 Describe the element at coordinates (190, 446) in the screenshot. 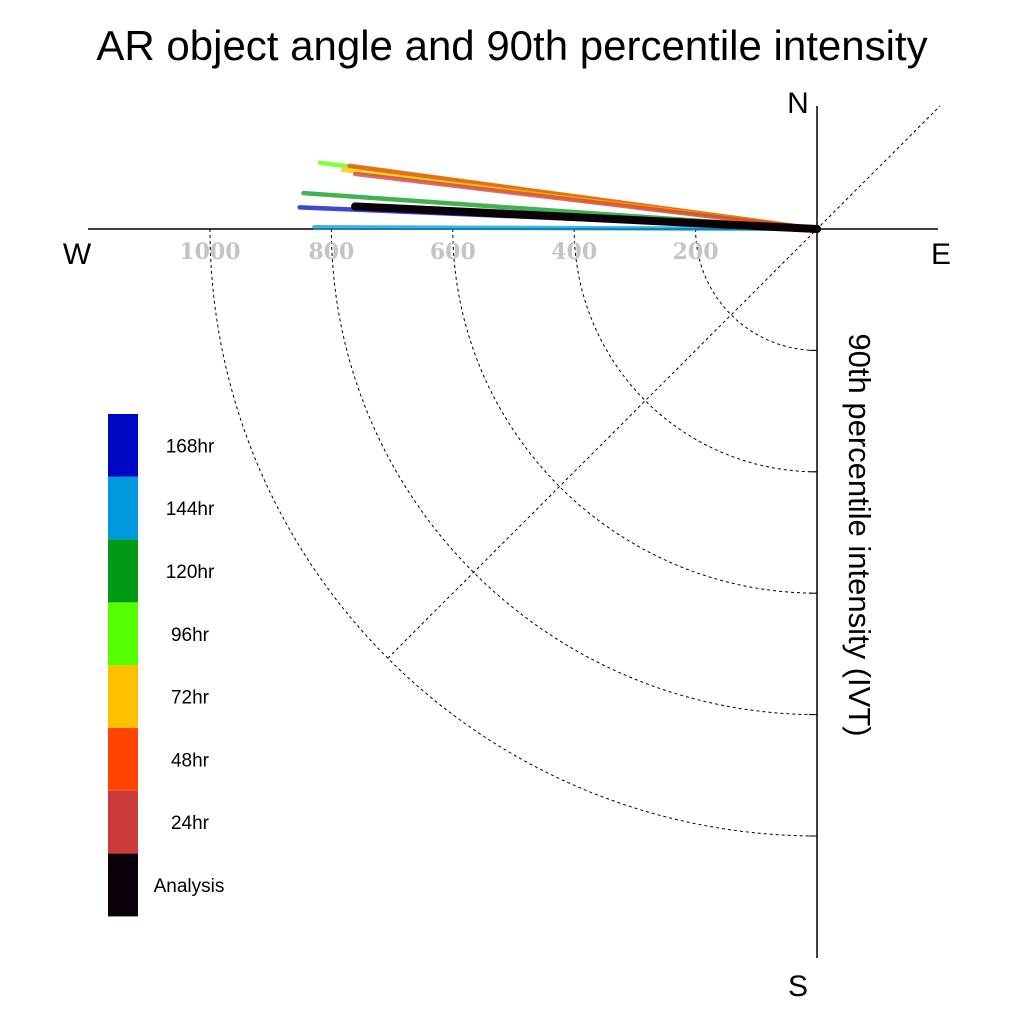

I see `legend-label-168hr: 168hr` at that location.